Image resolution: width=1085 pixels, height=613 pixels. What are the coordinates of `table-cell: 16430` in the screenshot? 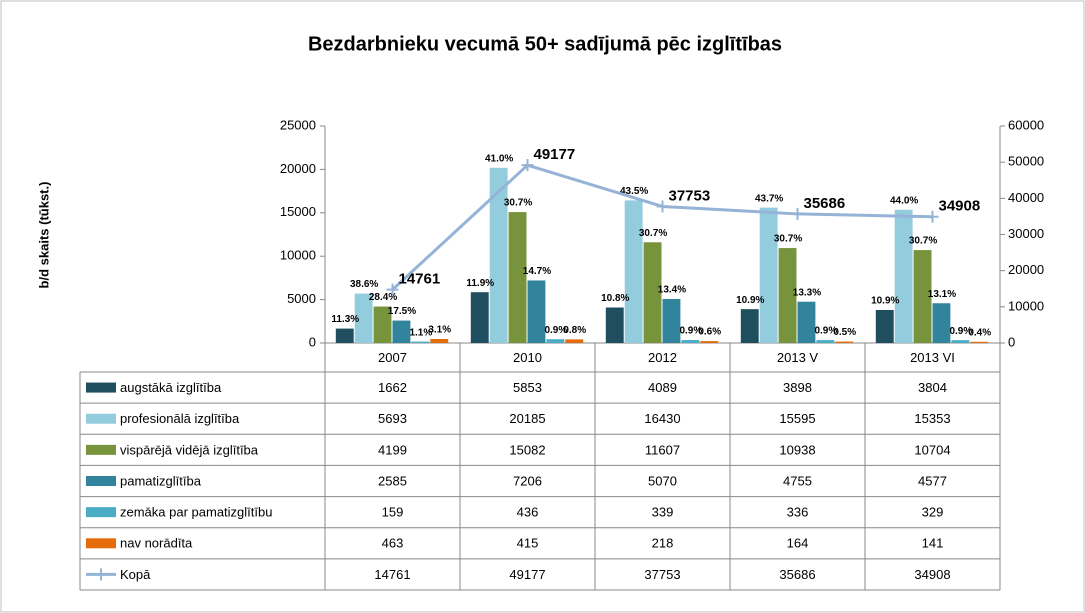 It's located at (662, 418).